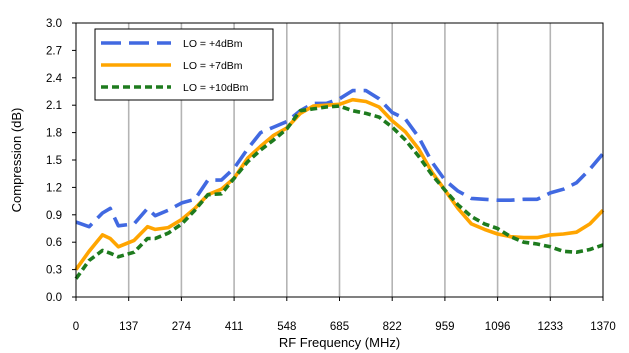 This screenshot has height=353, width=629. What do you see at coordinates (54, 106) in the screenshot?
I see `y-tick-label: 2.1` at bounding box center [54, 106].